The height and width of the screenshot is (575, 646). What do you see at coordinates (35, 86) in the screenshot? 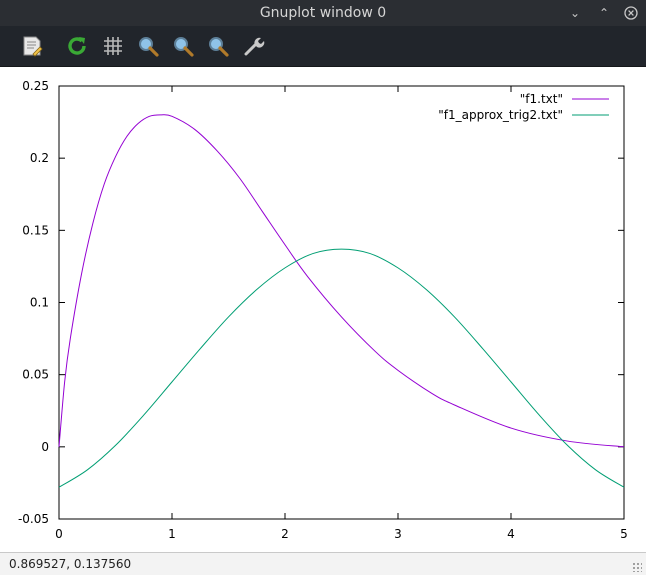
I see `y-tick-label: 0.25` at bounding box center [35, 86].